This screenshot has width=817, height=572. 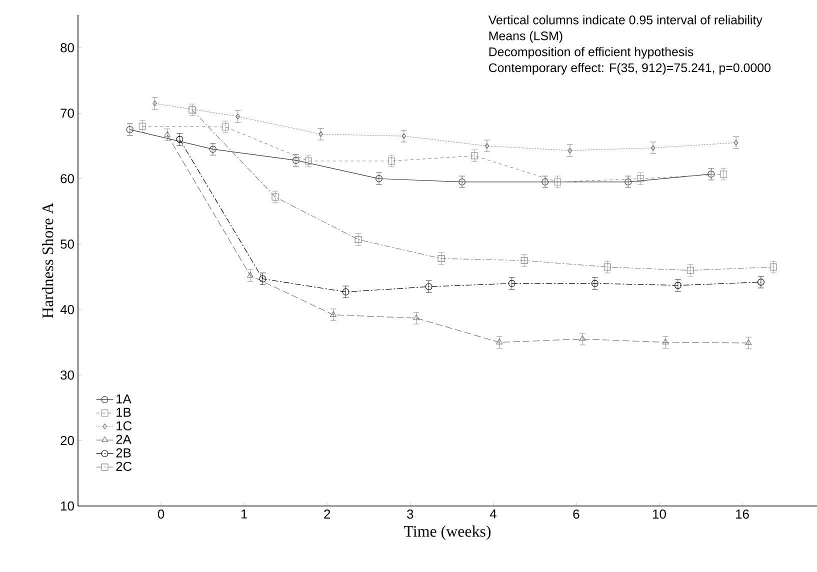 I want to click on annotation: Means (LSM), so click(x=525, y=37).